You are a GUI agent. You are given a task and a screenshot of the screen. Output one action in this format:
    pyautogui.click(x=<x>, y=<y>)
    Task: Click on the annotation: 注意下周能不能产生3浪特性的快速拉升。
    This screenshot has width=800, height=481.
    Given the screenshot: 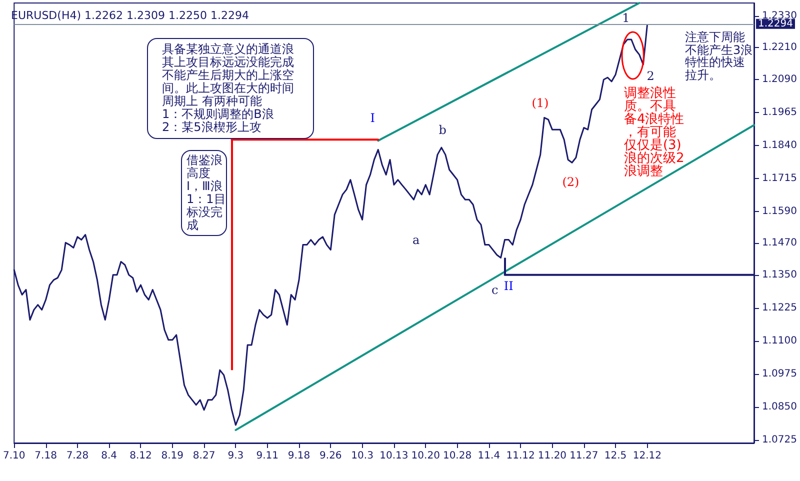 What is the action you would take?
    pyautogui.click(x=719, y=56)
    